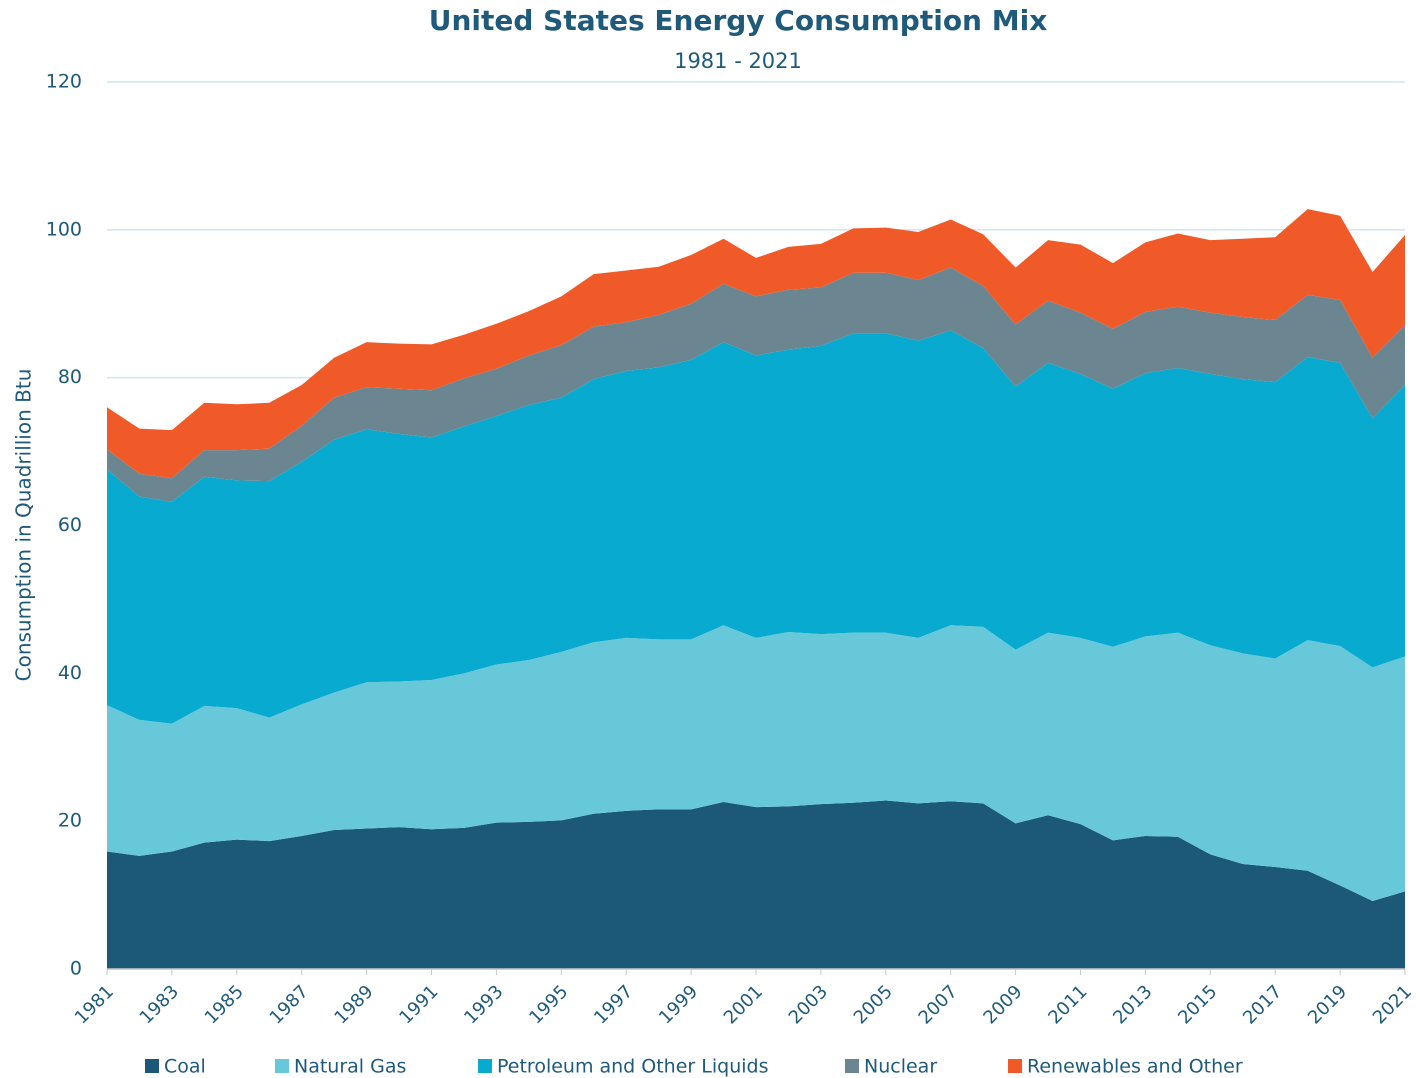 The image size is (1417, 1078). I want to click on y-tick-label: 60, so click(70, 525).